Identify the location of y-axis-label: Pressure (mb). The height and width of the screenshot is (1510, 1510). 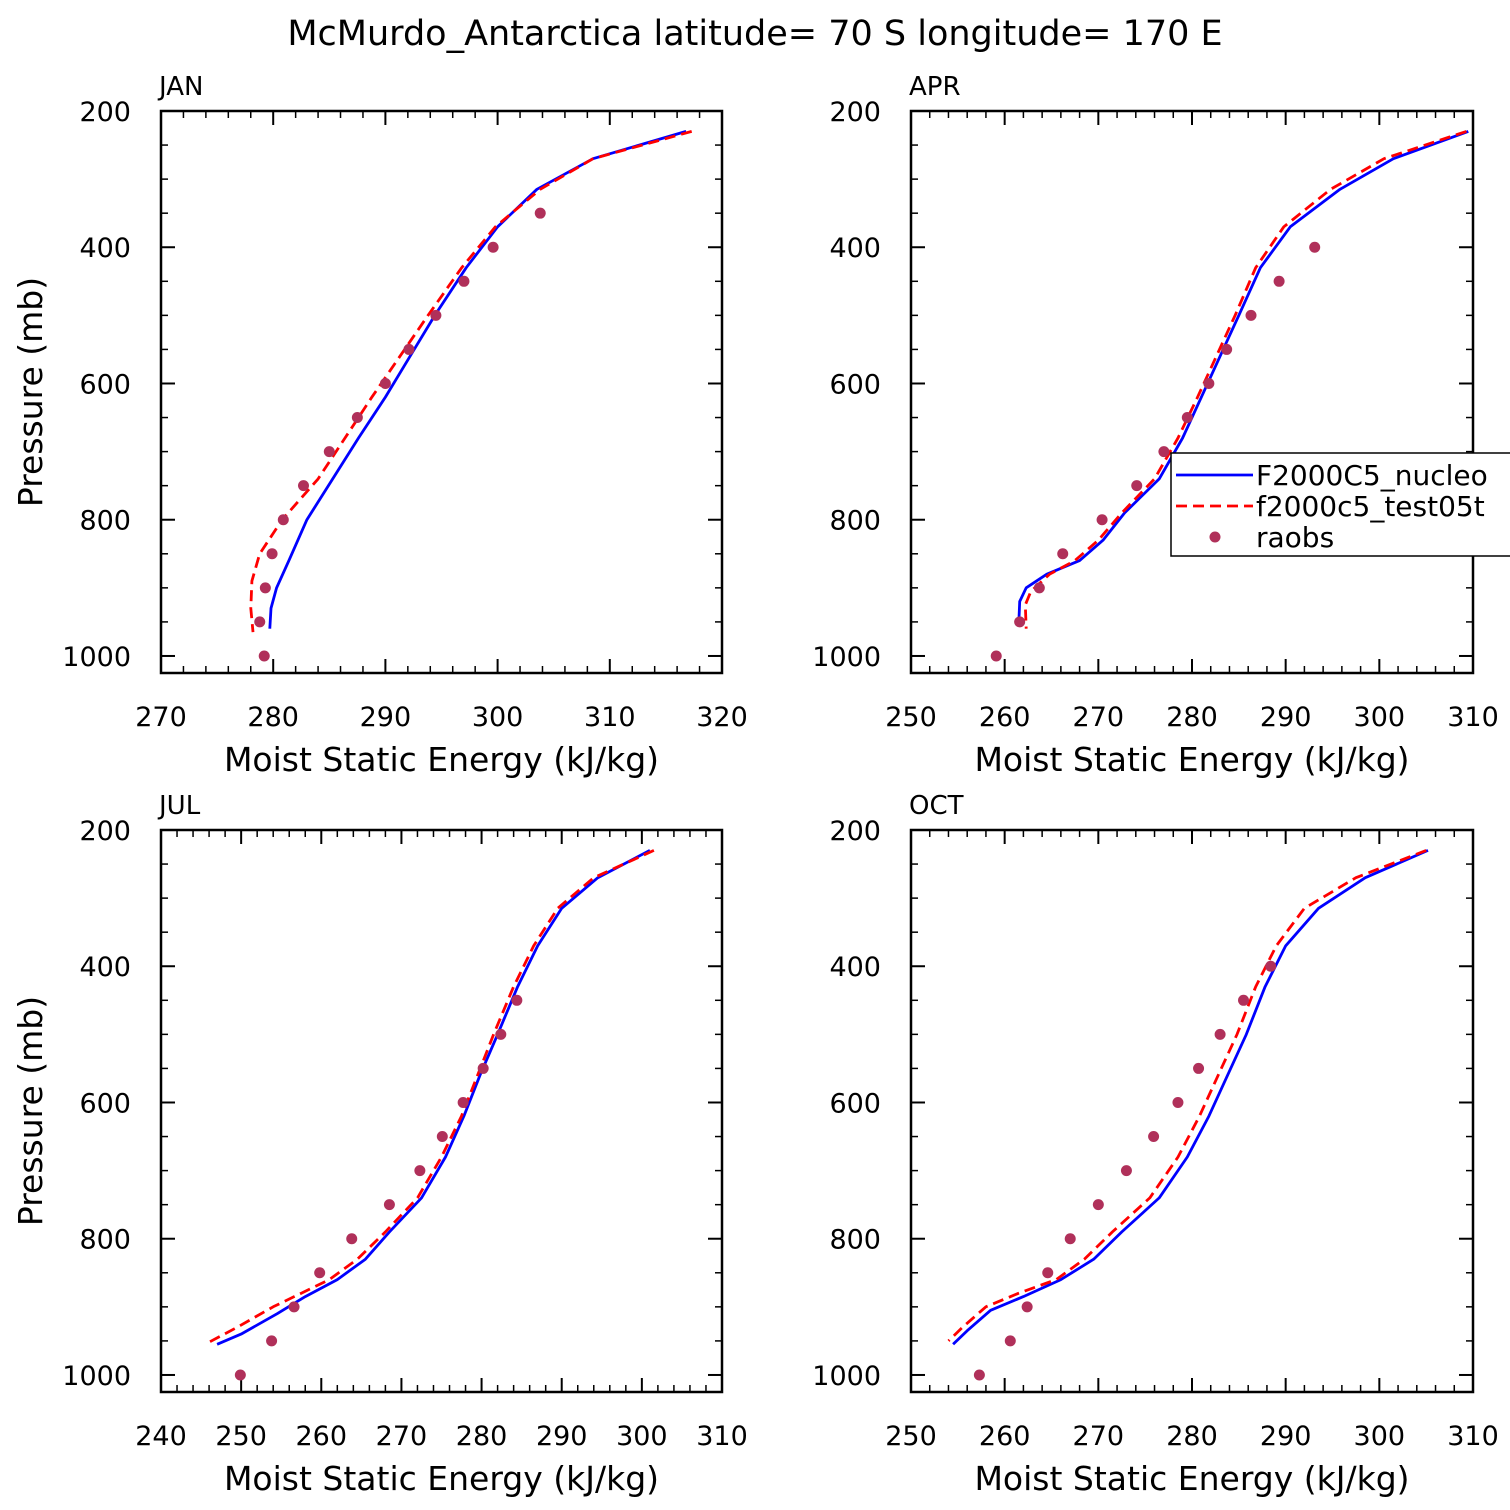
(30, 392).